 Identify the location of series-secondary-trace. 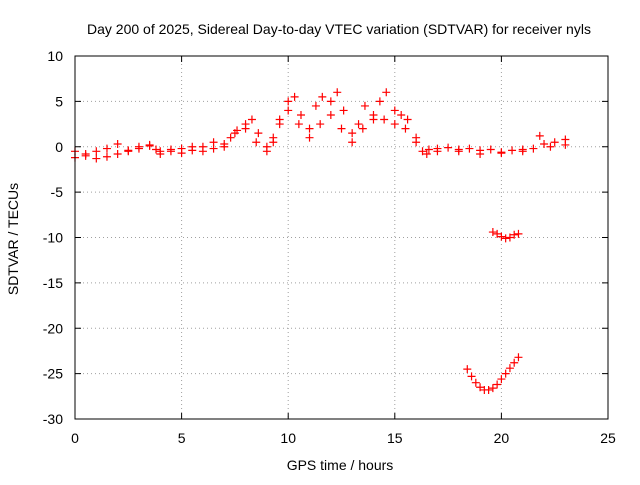
(320, 132).